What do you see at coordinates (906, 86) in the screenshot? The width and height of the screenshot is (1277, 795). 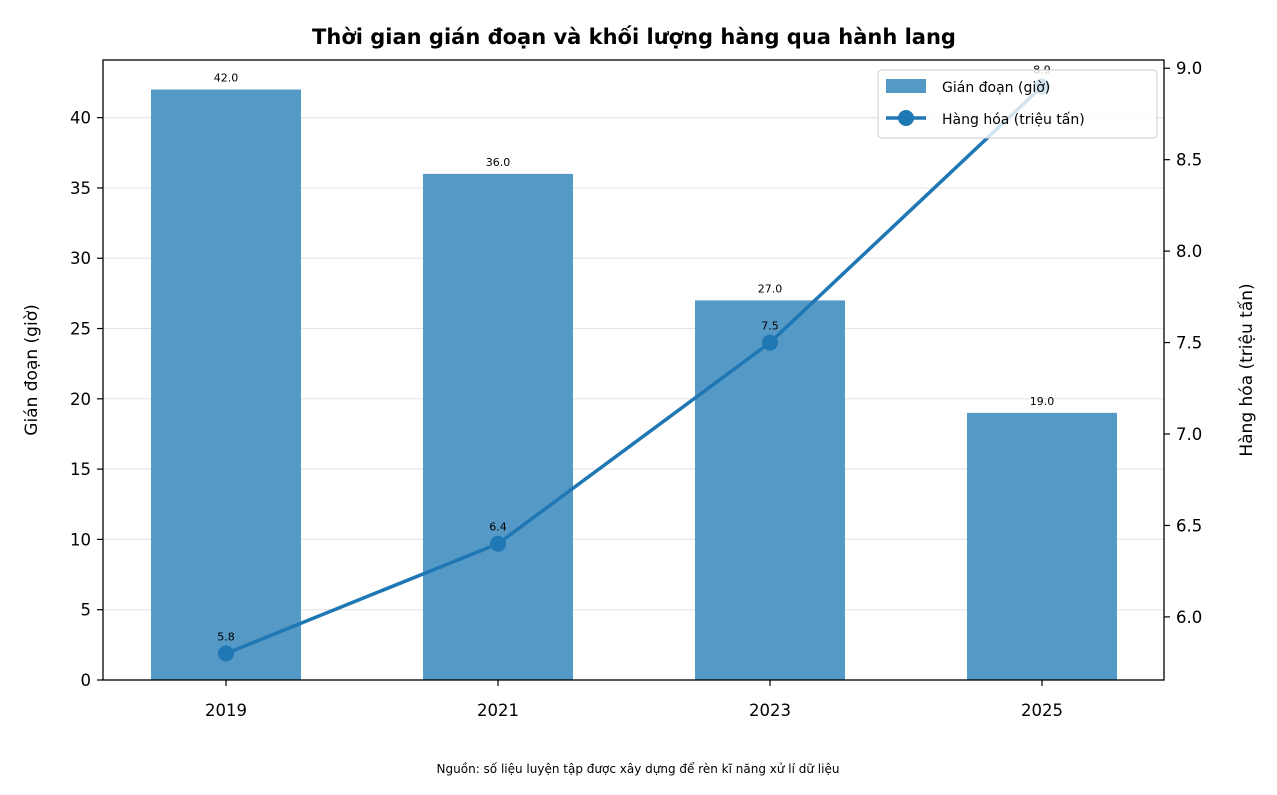 I see `legend-swatch-bar` at bounding box center [906, 86].